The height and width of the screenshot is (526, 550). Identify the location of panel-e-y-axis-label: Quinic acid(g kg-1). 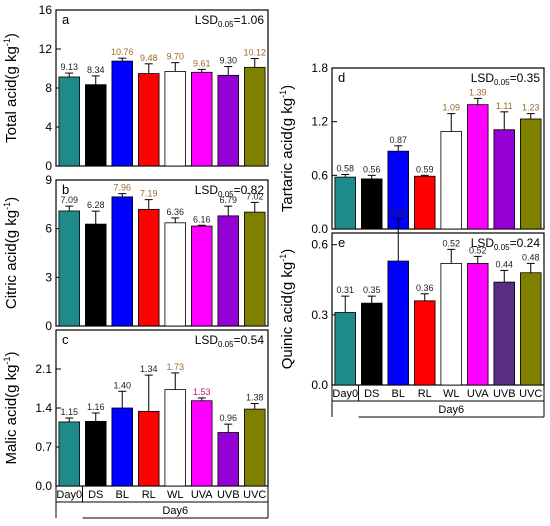
(287, 309).